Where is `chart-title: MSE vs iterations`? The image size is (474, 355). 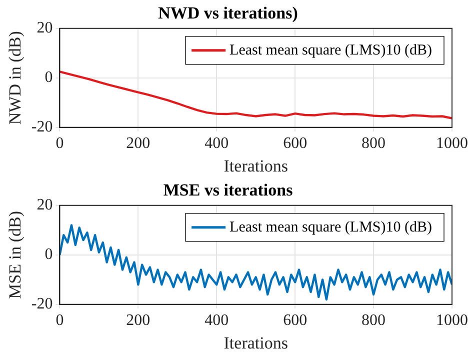 chart-title: MSE vs iterations is located at coordinates (228, 190).